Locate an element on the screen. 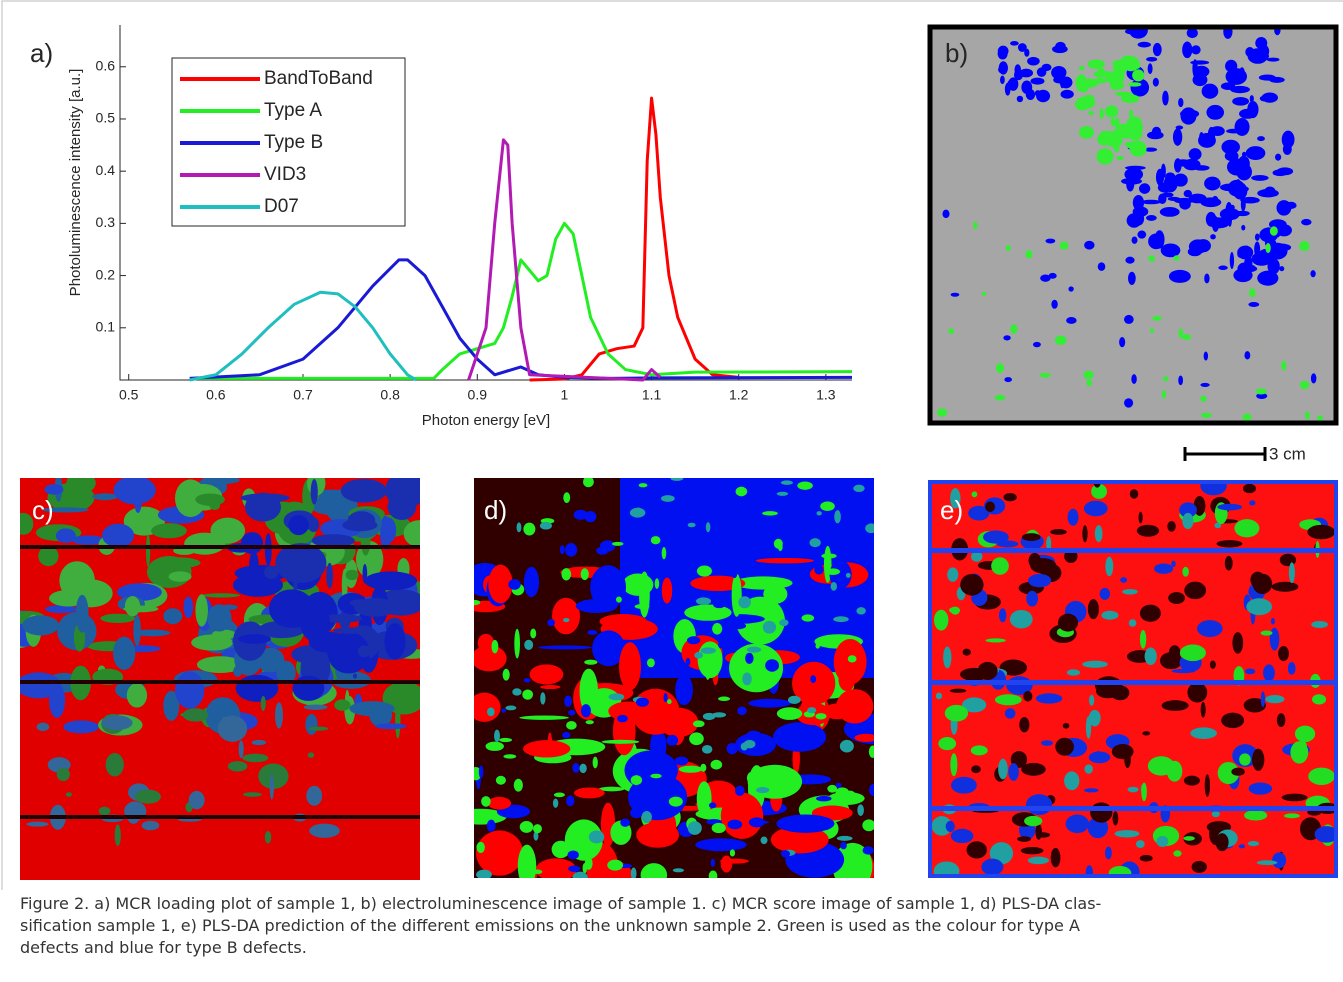 The height and width of the screenshot is (982, 1343). x-tick-label: 1.1 is located at coordinates (652, 395).